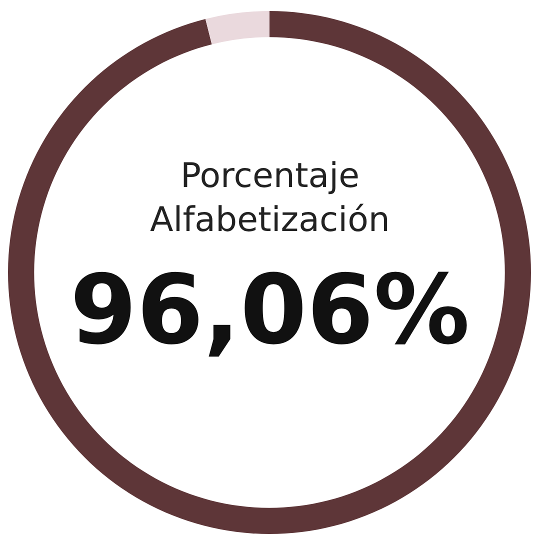 The image size is (539, 545). What do you see at coordinates (237, 27) in the screenshot?
I see `donut-slice` at bounding box center [237, 27].